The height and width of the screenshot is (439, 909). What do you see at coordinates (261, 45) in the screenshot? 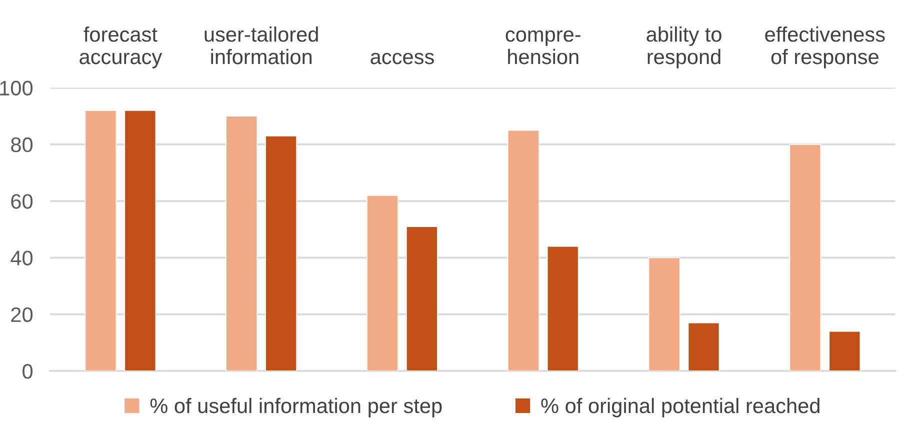
I see `x-tick-label: user-tailored information` at bounding box center [261, 45].